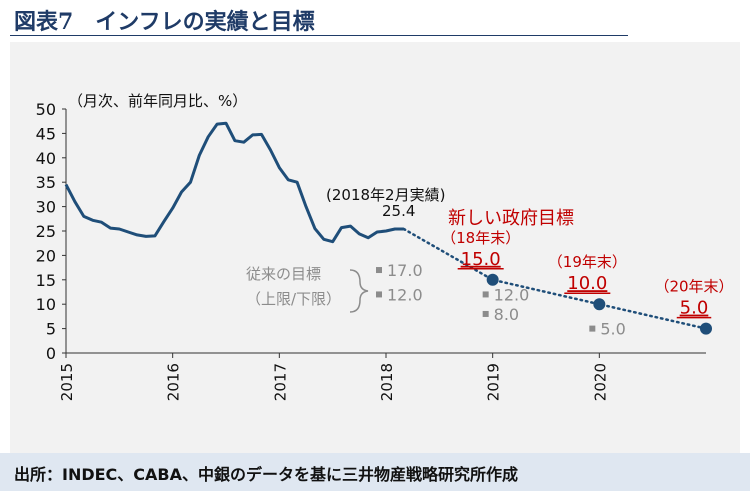 Image resolution: width=750 pixels, height=491 pixels. Describe the element at coordinates (46, 109) in the screenshot. I see `y-tick-label: 50` at that location.